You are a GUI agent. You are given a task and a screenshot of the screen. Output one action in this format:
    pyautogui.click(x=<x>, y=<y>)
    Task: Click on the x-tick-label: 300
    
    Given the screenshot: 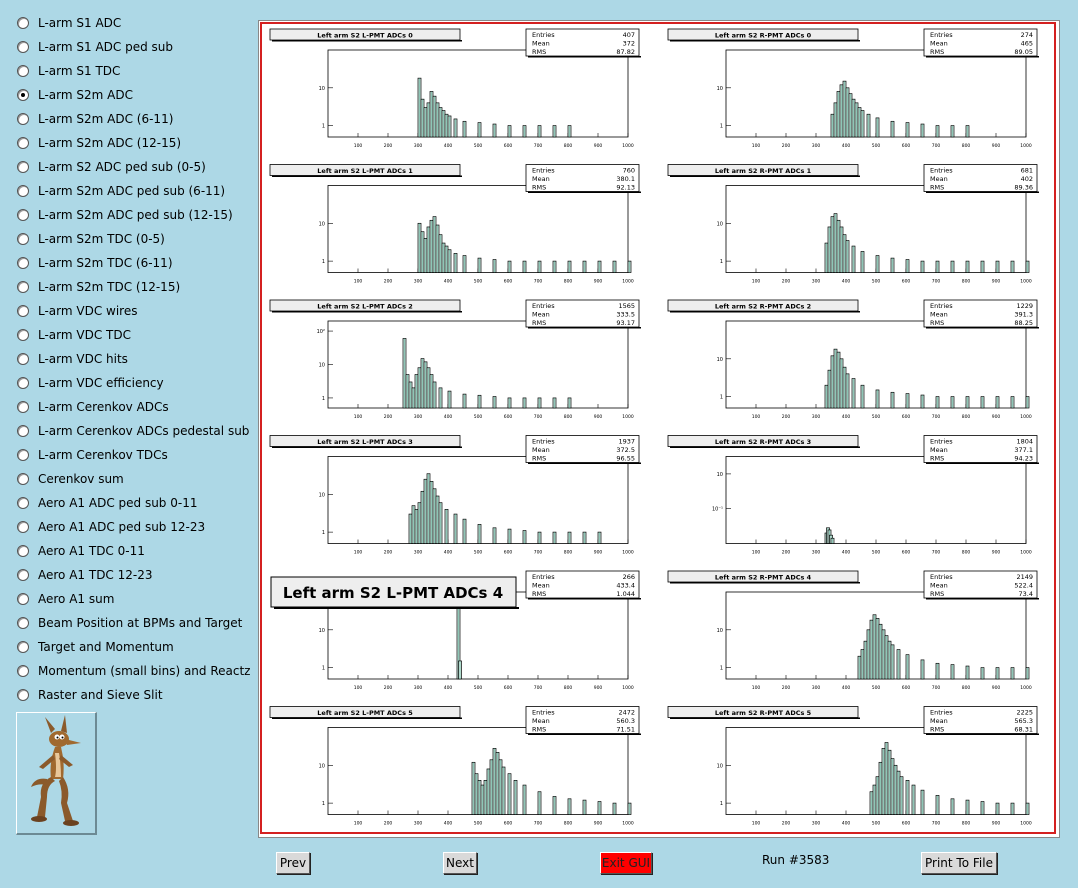 What is the action you would take?
    pyautogui.click(x=418, y=688)
    